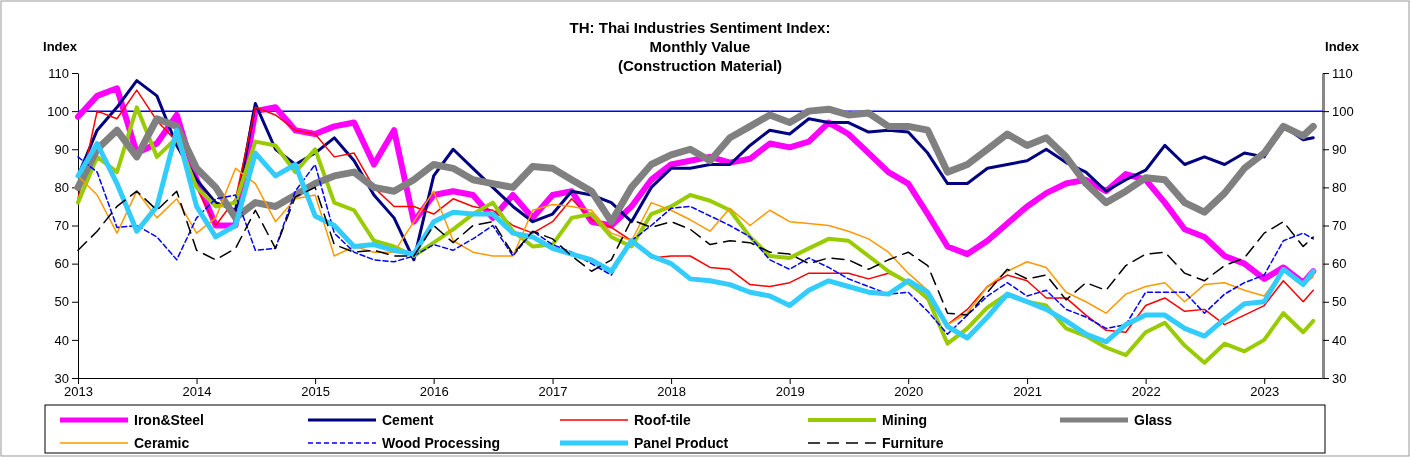  I want to click on x-tick-label: 2013, so click(78, 392).